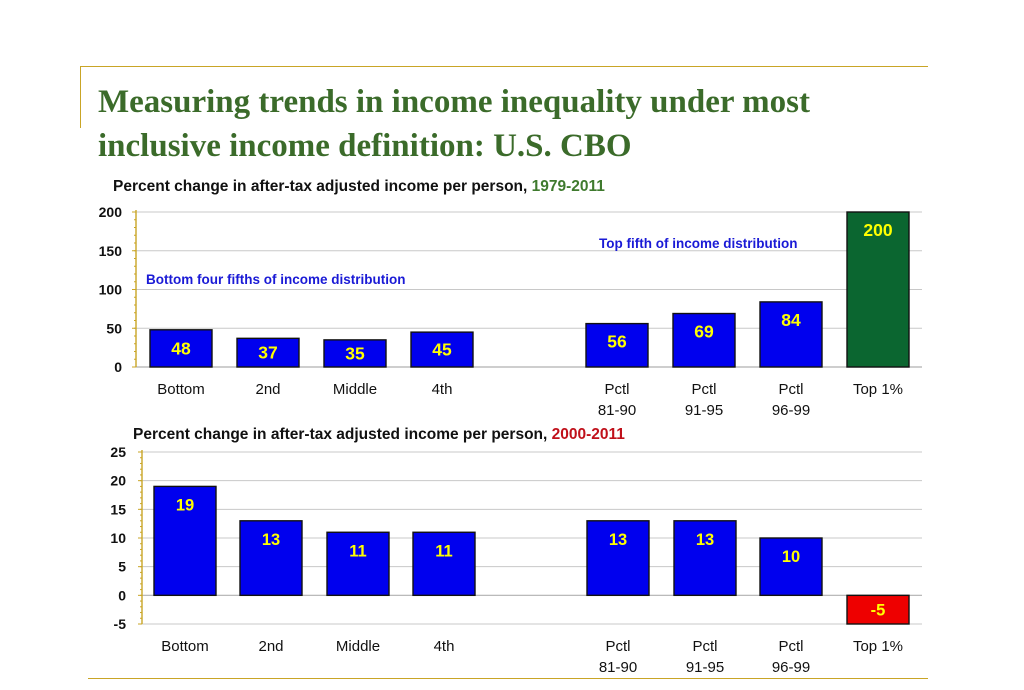 The width and height of the screenshot is (1024, 690). I want to click on chart-1-bar-label-7: 84, so click(791, 320).